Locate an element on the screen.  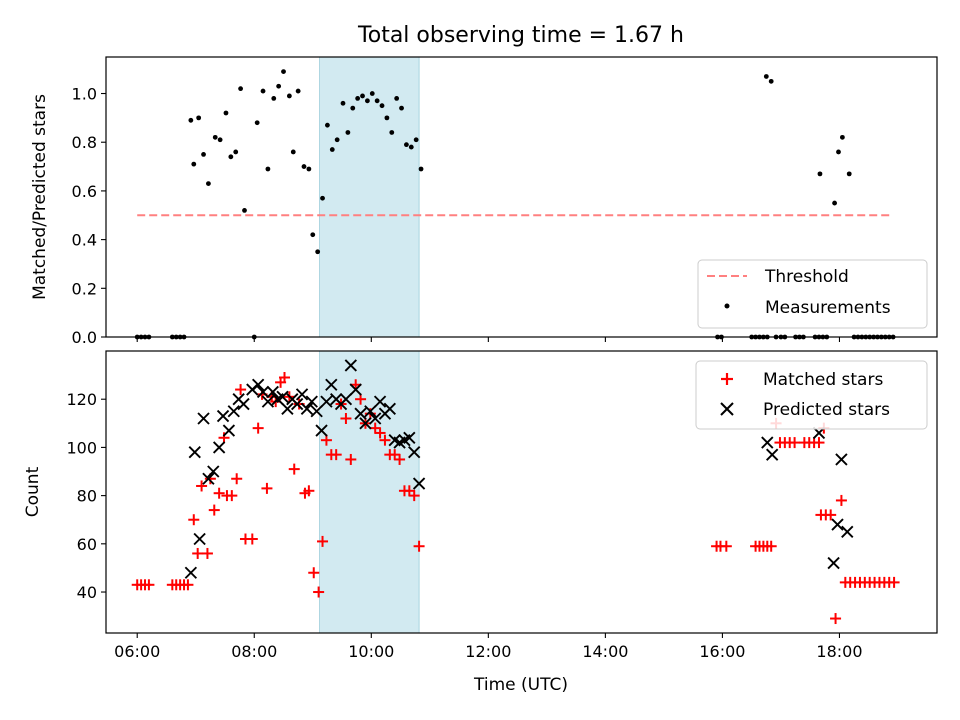
x-tick-label: 12:00 is located at coordinates (488, 651).